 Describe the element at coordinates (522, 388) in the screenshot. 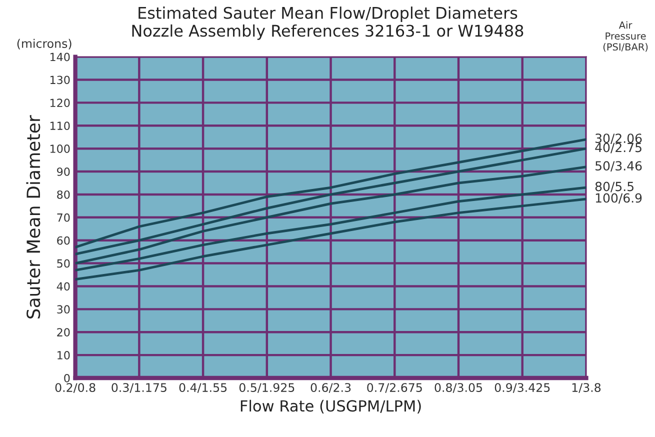

I see `x-tick-label: 0.9/3.425` at that location.